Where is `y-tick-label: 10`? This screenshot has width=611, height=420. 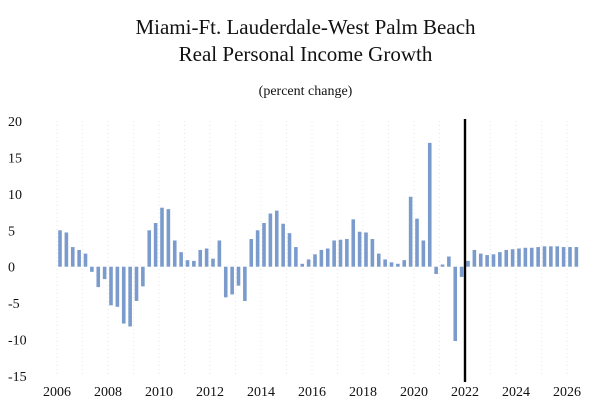
y-tick-label: 10 is located at coordinates (15, 195).